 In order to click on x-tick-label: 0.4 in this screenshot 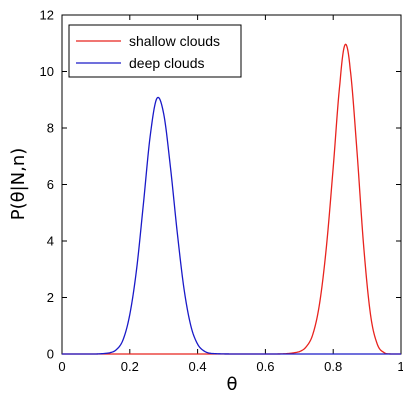, I will do `click(198, 366)`.